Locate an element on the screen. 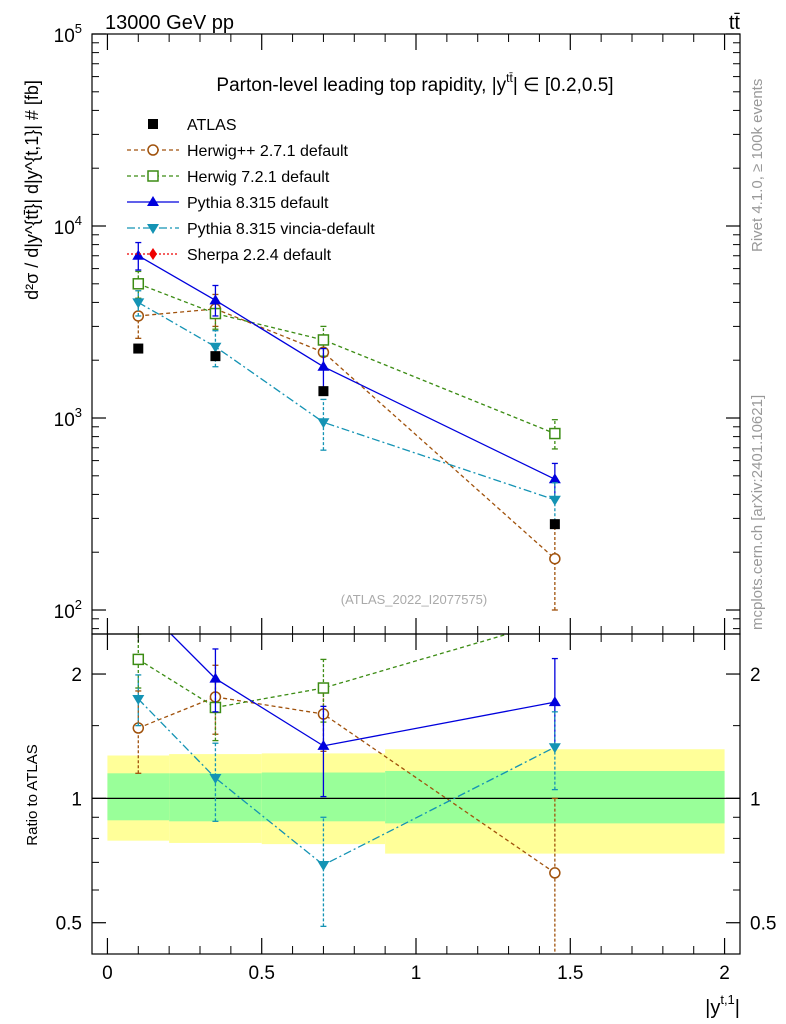 The height and width of the screenshot is (1024, 786). legend-label: Herwig 7.2.1 default is located at coordinates (258, 177).